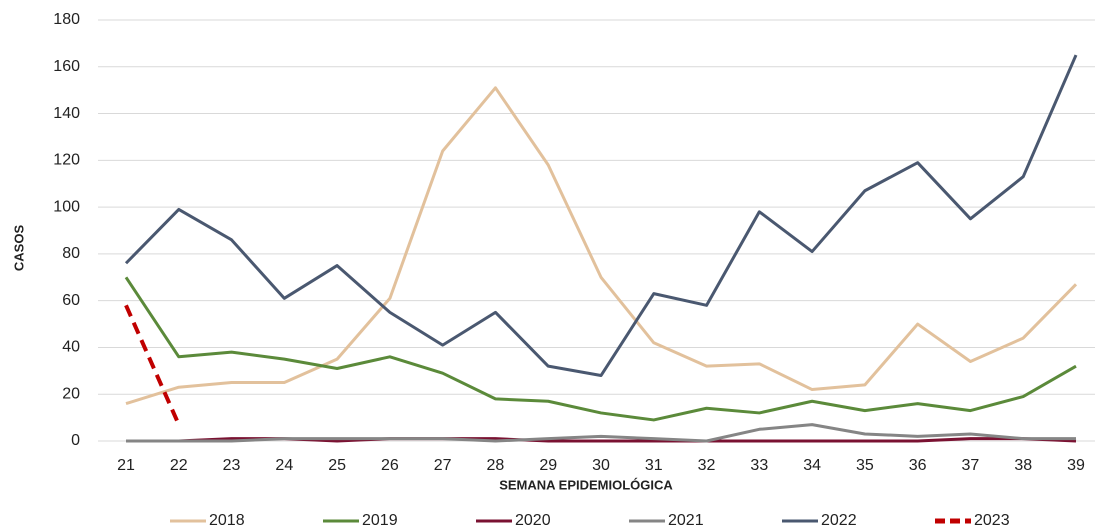 This screenshot has height=531, width=1095. Describe the element at coordinates (971, 465) in the screenshot. I see `x-tick-label: 37` at that location.